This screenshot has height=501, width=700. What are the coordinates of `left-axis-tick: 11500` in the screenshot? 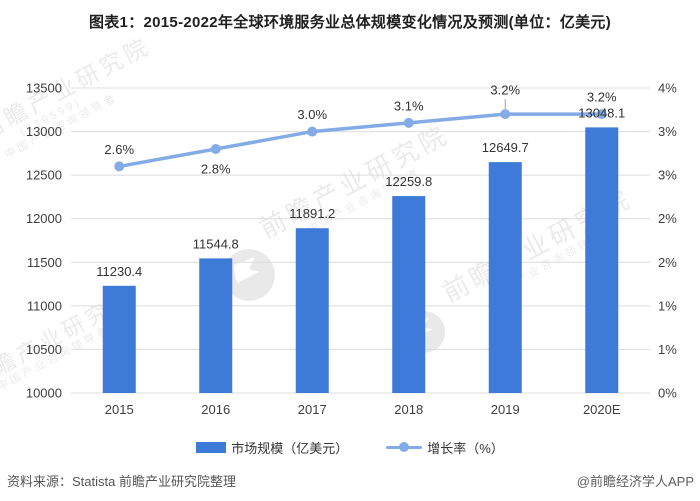 It's located at (44, 262).